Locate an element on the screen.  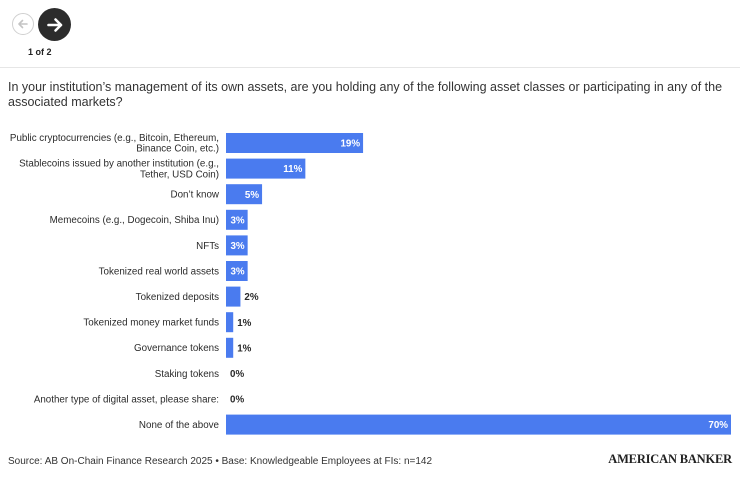
category-label: Tokenized deposits is located at coordinates (177, 297).